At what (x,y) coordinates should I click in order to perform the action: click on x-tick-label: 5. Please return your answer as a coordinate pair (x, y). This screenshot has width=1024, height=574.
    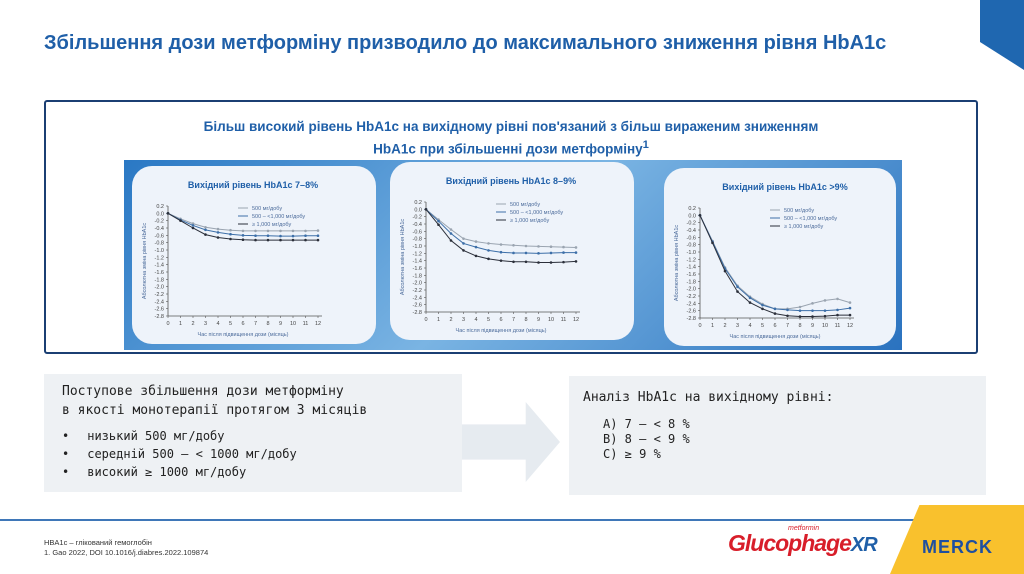
    Looking at the image, I should click on (488, 320).